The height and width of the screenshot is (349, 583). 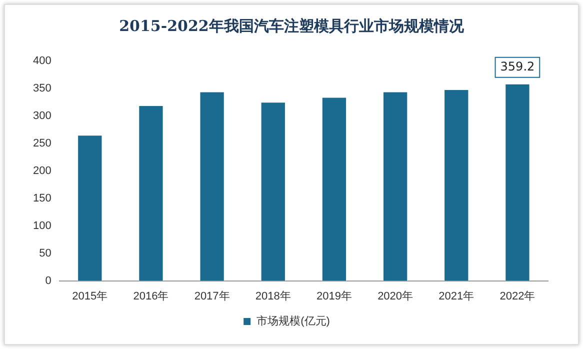 What do you see at coordinates (334, 296) in the screenshot?
I see `x-tick-label: 2019年` at bounding box center [334, 296].